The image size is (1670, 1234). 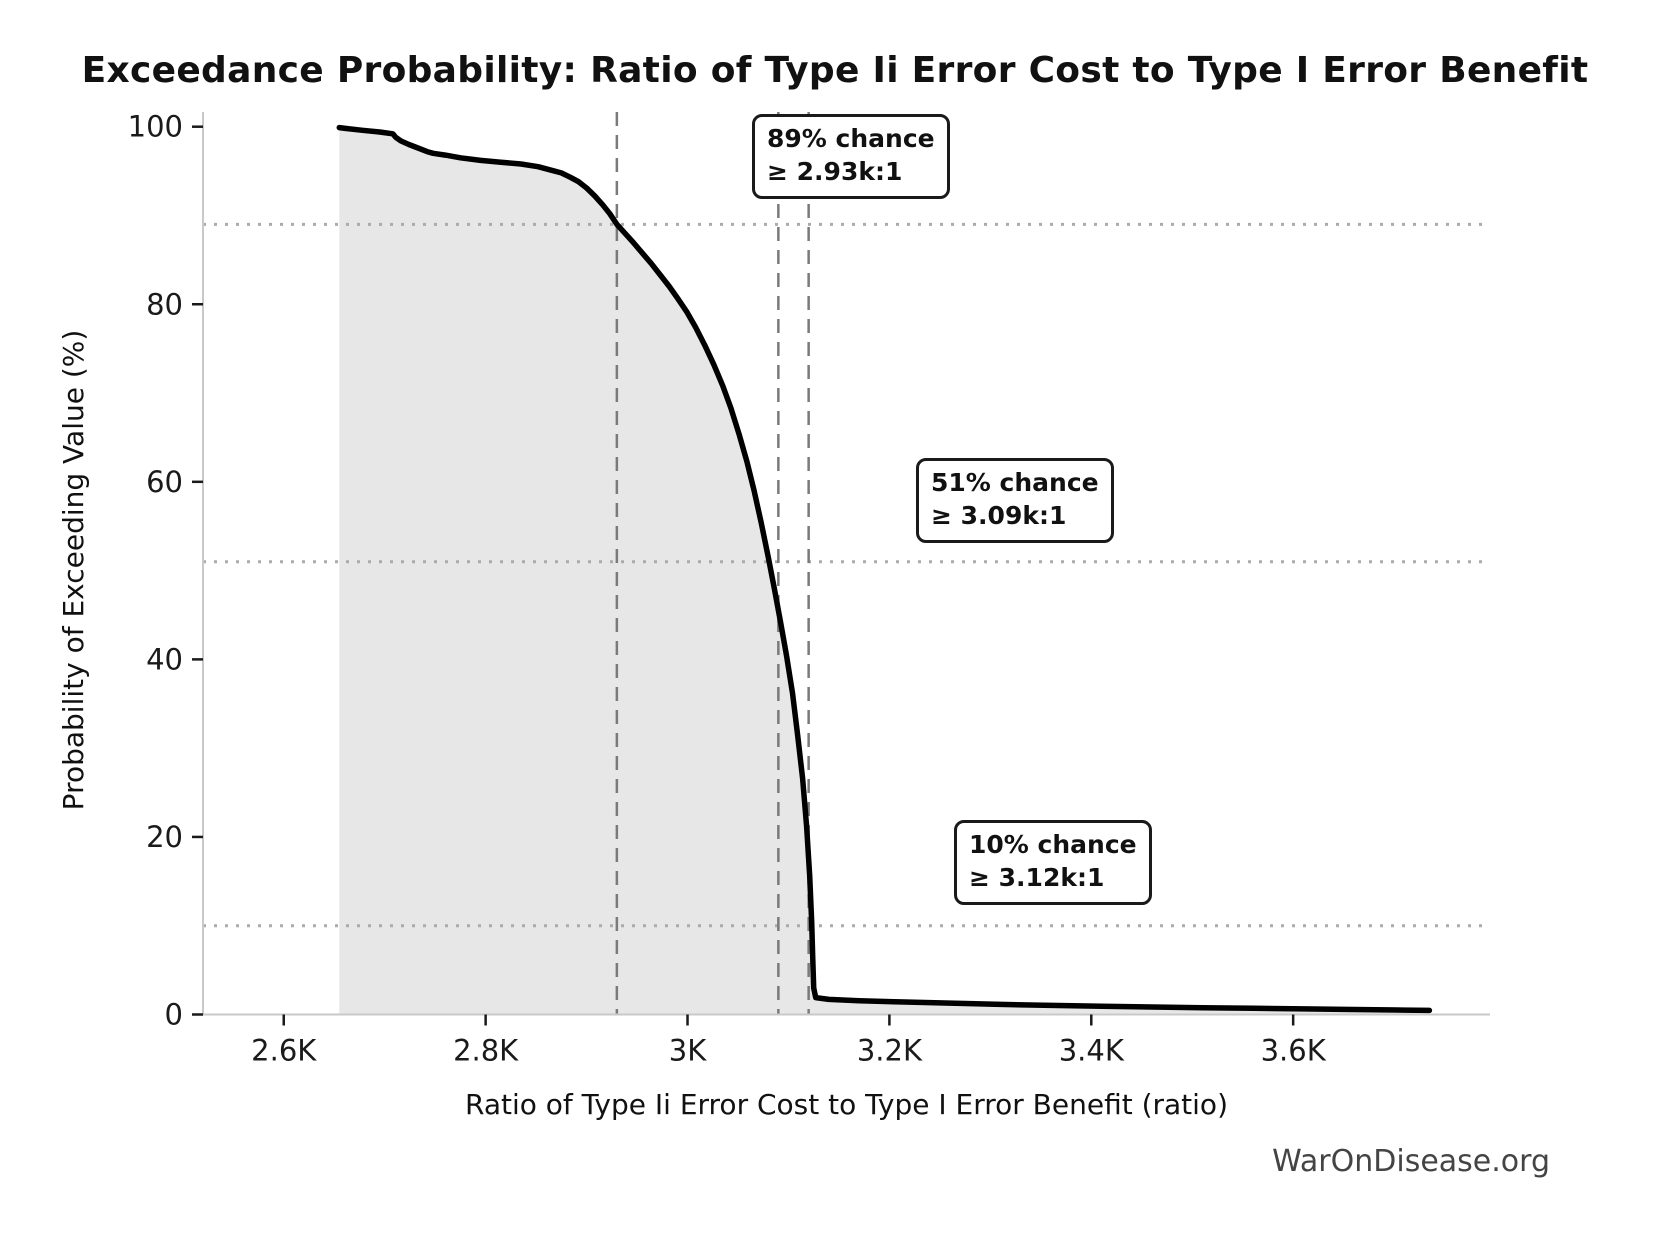 What do you see at coordinates (1294, 1051) in the screenshot?
I see `x-tick-label: 3.6K` at bounding box center [1294, 1051].